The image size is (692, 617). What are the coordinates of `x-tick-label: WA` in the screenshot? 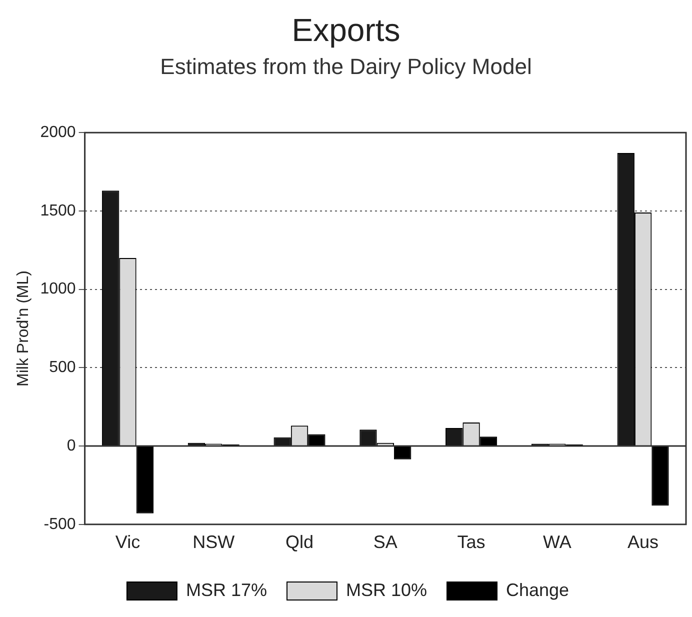 It's located at (557, 542).